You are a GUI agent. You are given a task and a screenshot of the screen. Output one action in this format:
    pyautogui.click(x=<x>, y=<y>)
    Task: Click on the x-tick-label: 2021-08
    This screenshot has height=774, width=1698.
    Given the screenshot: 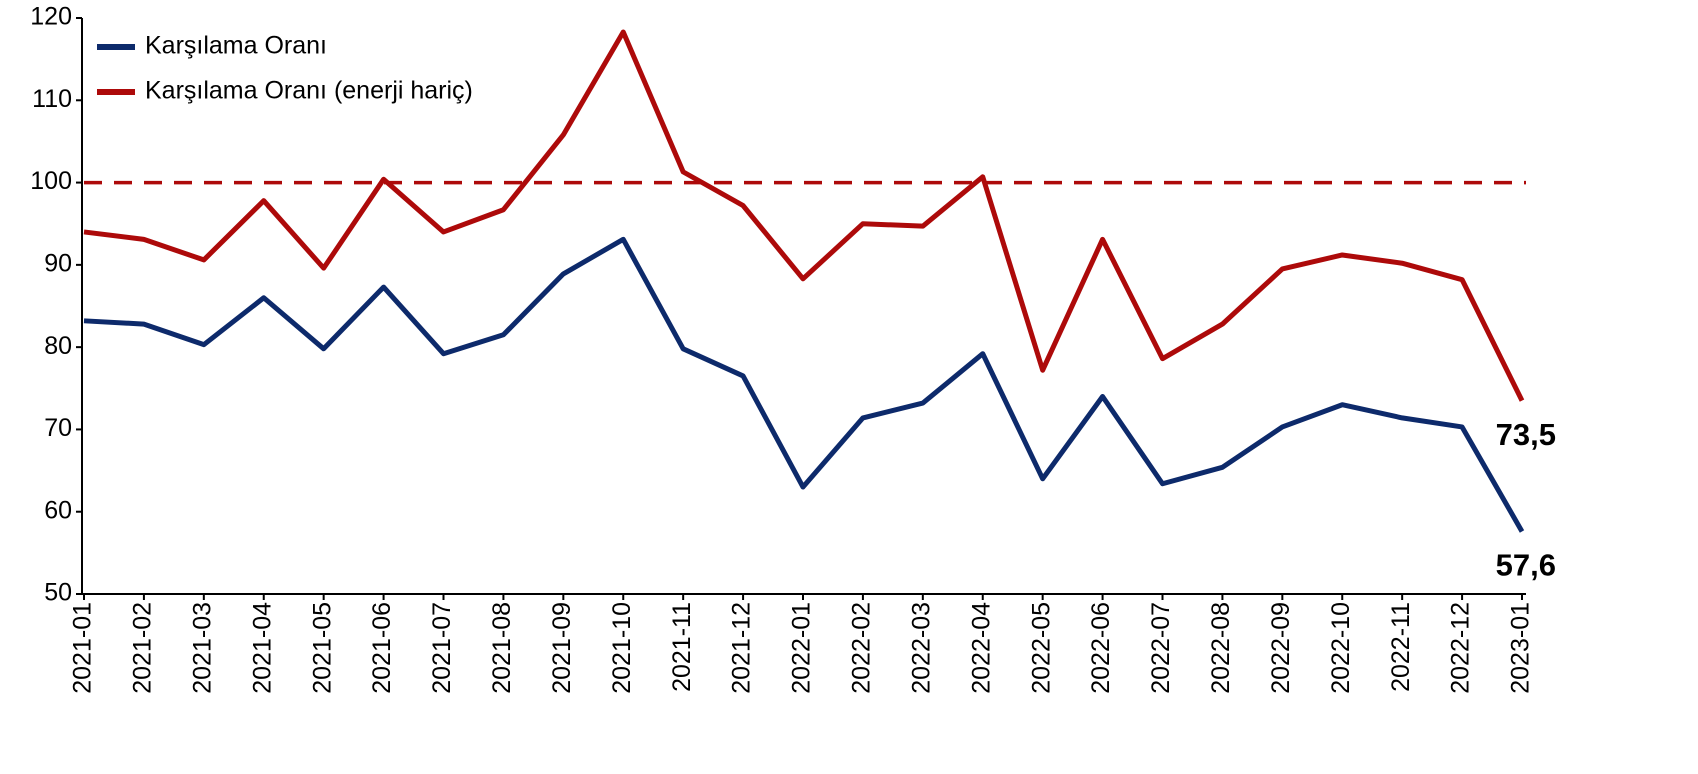 What is the action you would take?
    pyautogui.click(x=502, y=648)
    